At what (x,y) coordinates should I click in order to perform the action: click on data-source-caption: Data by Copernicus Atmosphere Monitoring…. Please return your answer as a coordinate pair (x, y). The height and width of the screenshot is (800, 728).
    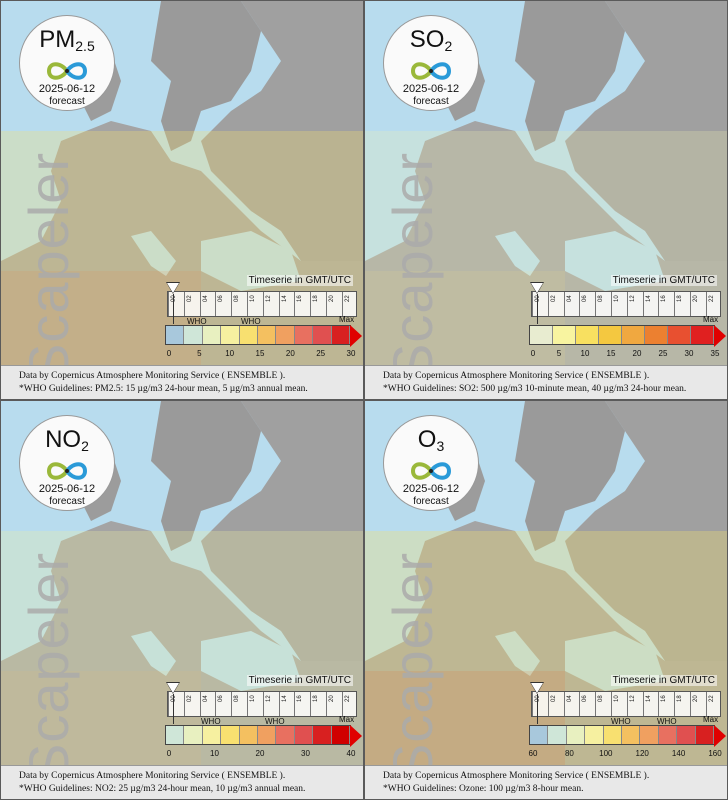
    Looking at the image, I should click on (546, 382).